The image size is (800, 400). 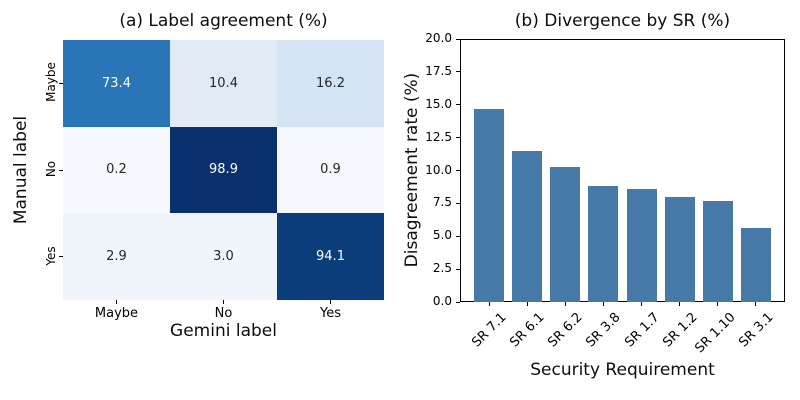 I want to click on bar-ytick-label: 10.0, so click(x=438, y=169).